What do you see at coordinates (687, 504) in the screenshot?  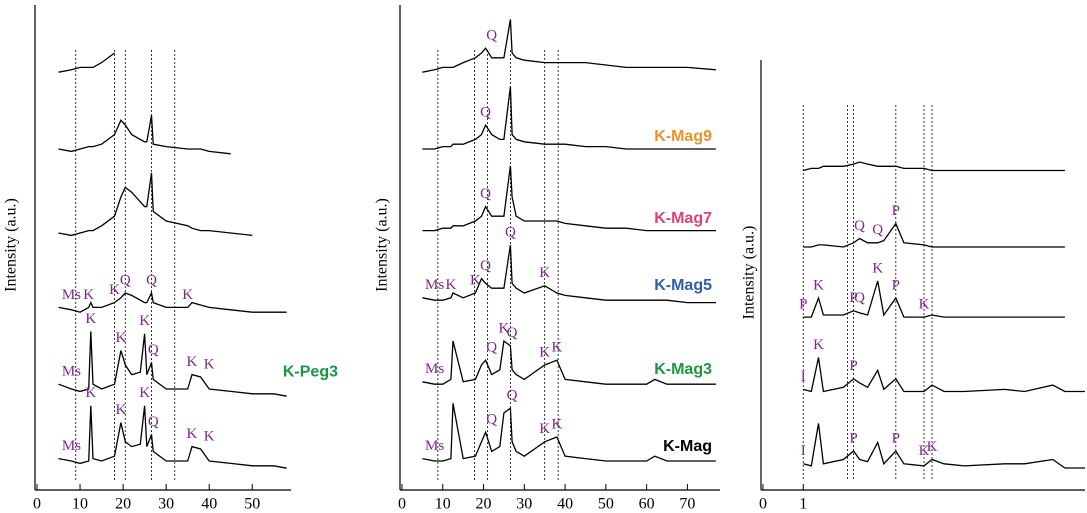 I see `x-tick-label: 70` at bounding box center [687, 504].